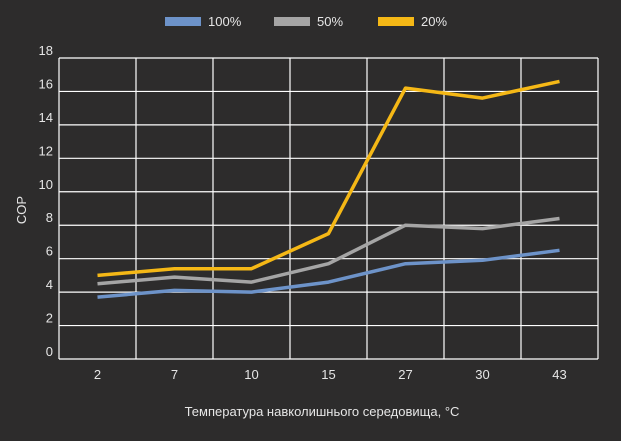  What do you see at coordinates (434, 21) in the screenshot?
I see `legend-label: 20%` at bounding box center [434, 21].